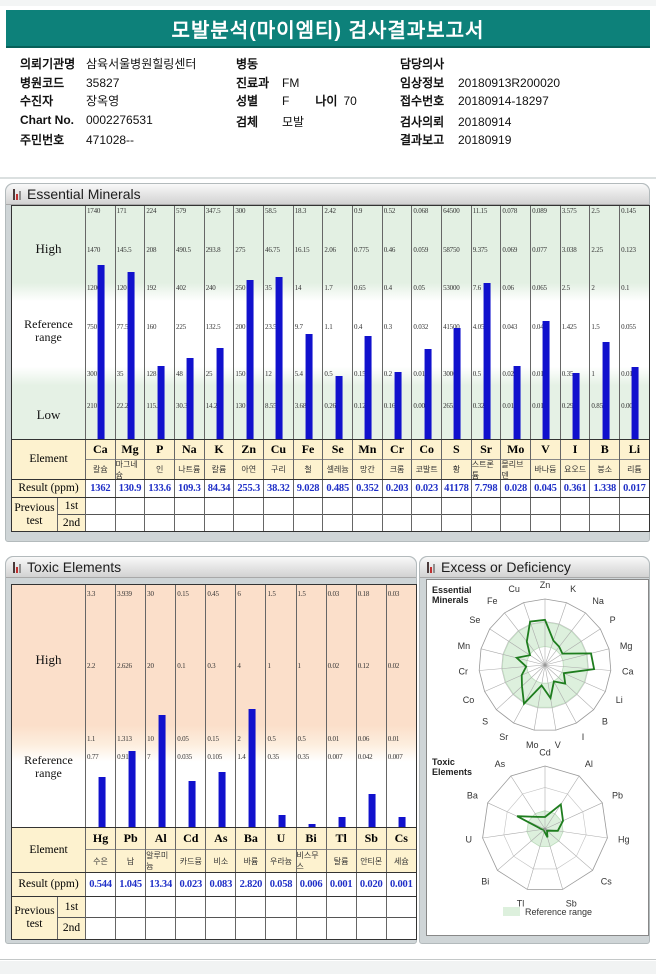 The width and height of the screenshot is (656, 974). I want to click on scale-value: 0.919, so click(124, 757).